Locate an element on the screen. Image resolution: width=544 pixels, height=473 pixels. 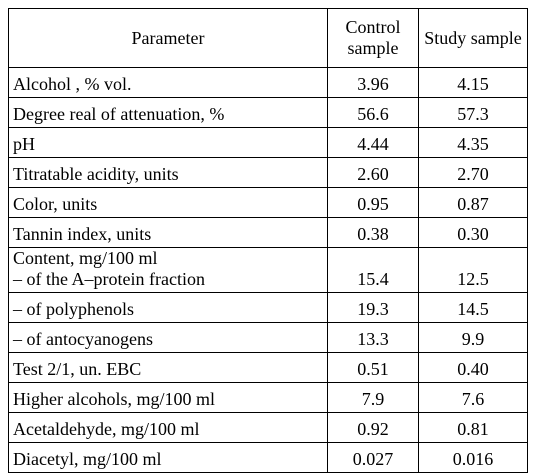
table-row: Color, units 0.95 0.87 is located at coordinates (268, 202).